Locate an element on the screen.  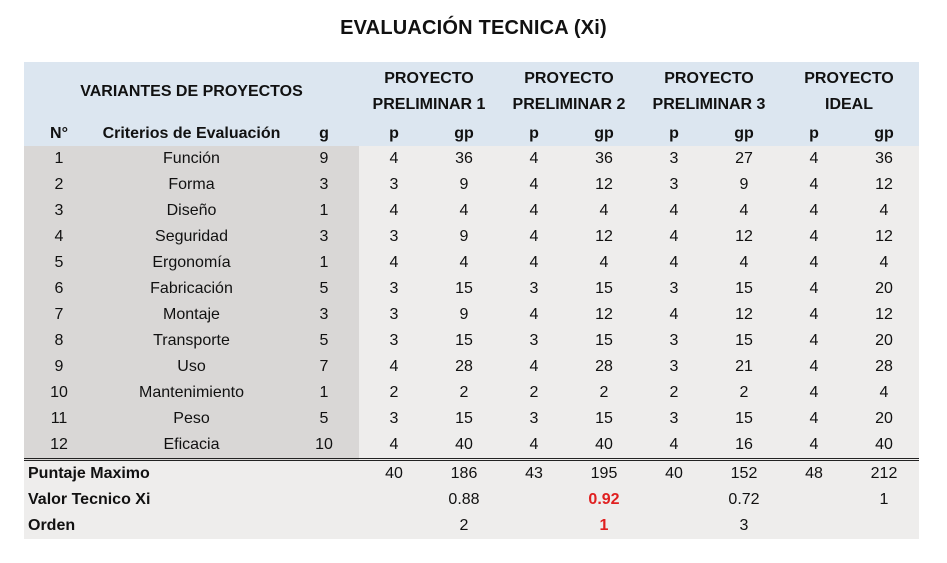
col-number-header: N° is located at coordinates (59, 133).